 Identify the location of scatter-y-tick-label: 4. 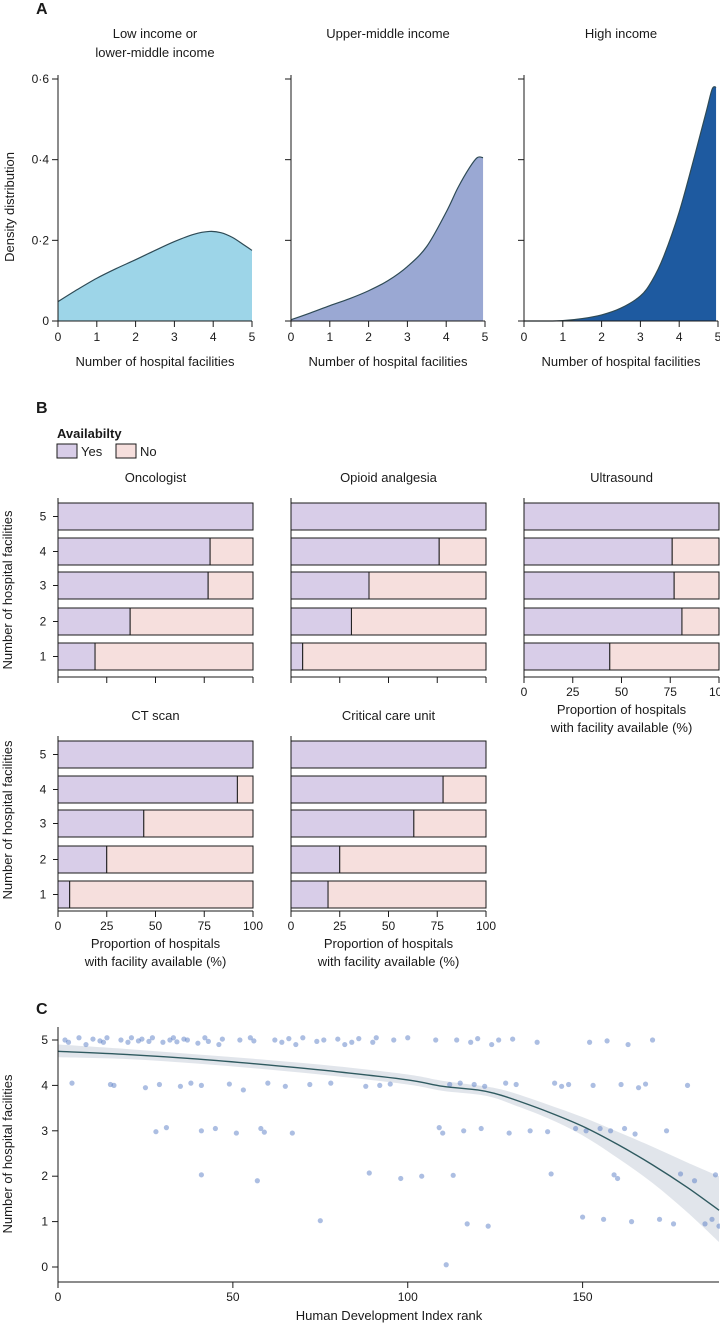
(44, 1085).